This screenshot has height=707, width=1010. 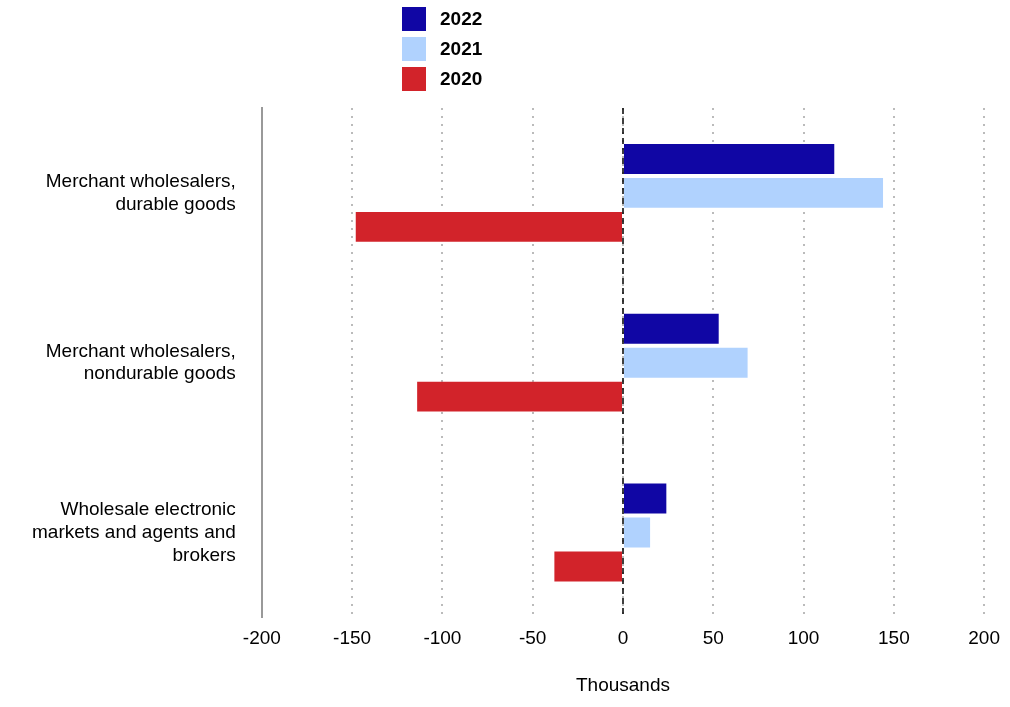 I want to click on x-tick-label: -200, so click(x=261, y=638).